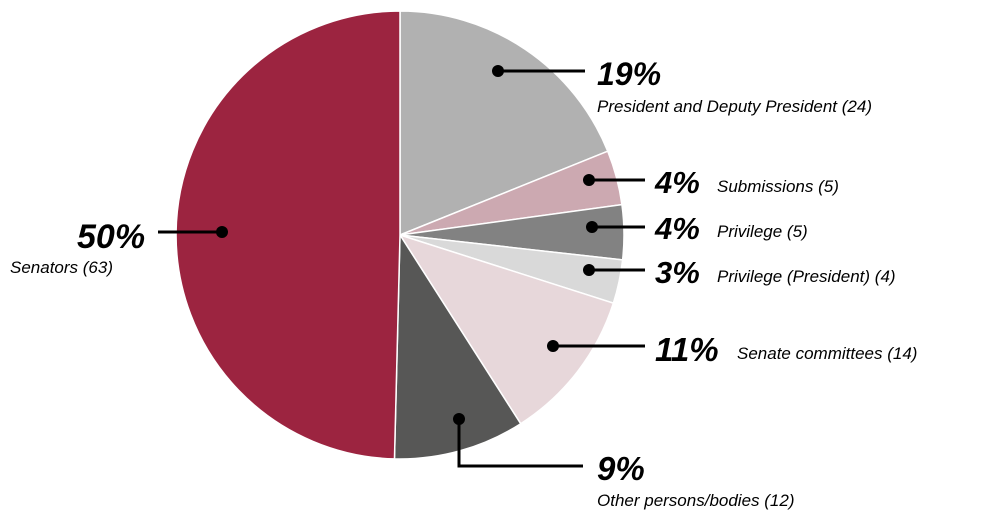  What do you see at coordinates (827, 353) in the screenshot?
I see `category-label-senate-committees: Senate committees (14)` at bounding box center [827, 353].